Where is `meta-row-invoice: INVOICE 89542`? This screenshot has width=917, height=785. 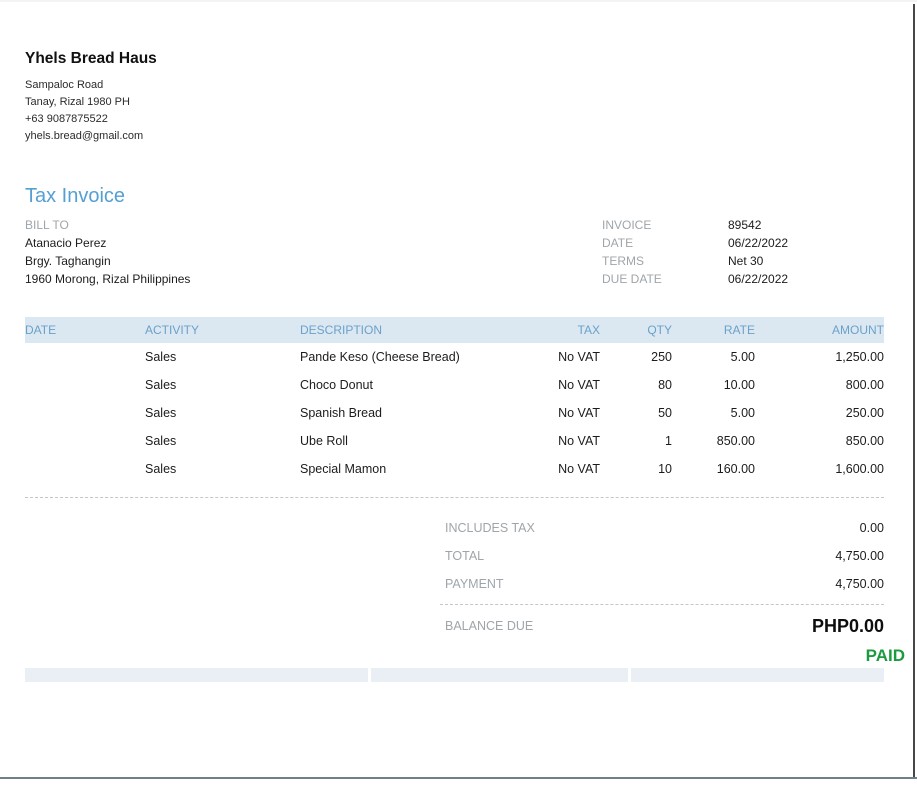 meta-row-invoice: INVOICE 89542 is located at coordinates (695, 225).